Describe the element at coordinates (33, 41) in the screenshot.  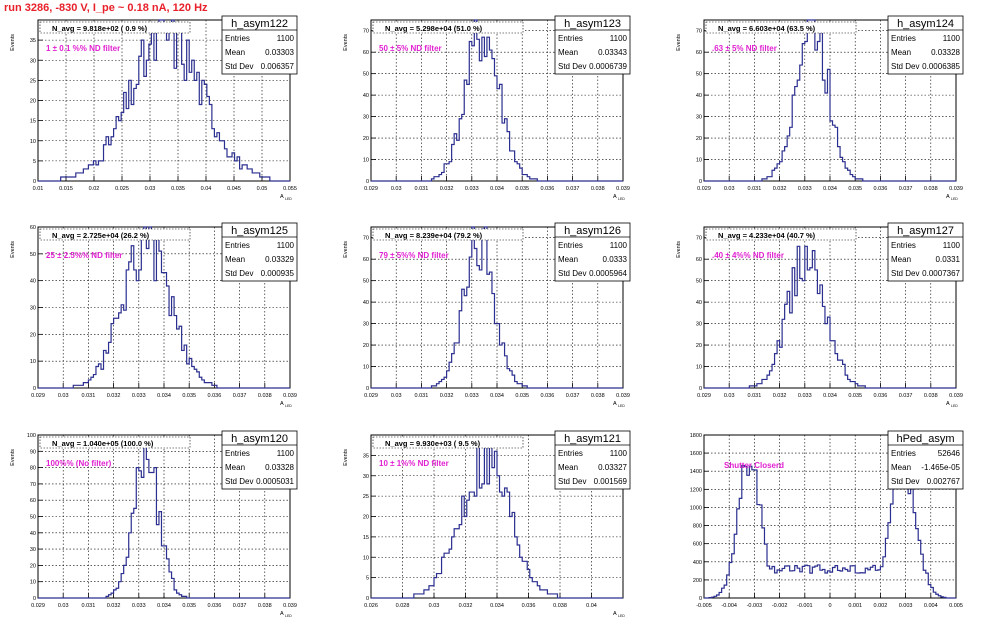
I see `y-tick-label: 35` at that location.